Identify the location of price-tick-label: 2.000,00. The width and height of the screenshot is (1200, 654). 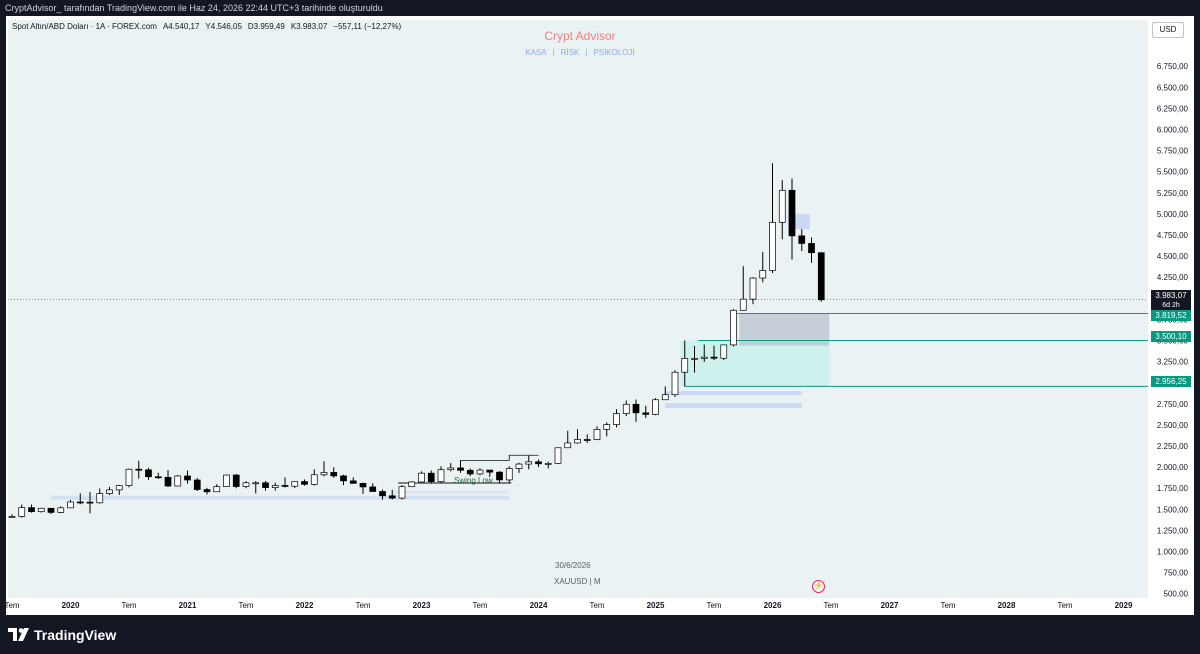
(1173, 467).